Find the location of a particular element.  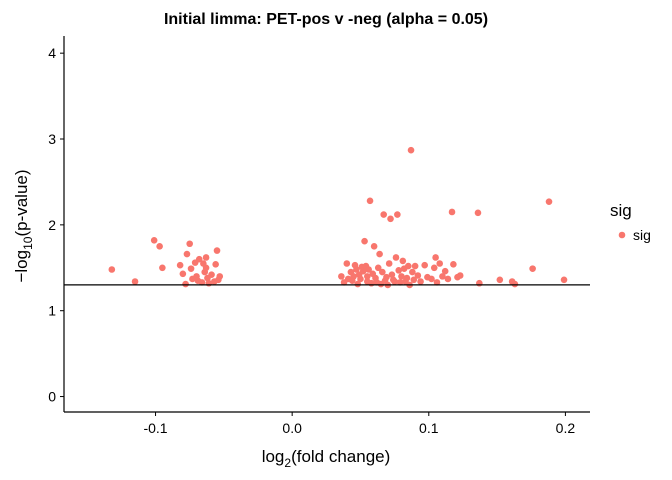

x-tick-label: 0.2 is located at coordinates (566, 428).